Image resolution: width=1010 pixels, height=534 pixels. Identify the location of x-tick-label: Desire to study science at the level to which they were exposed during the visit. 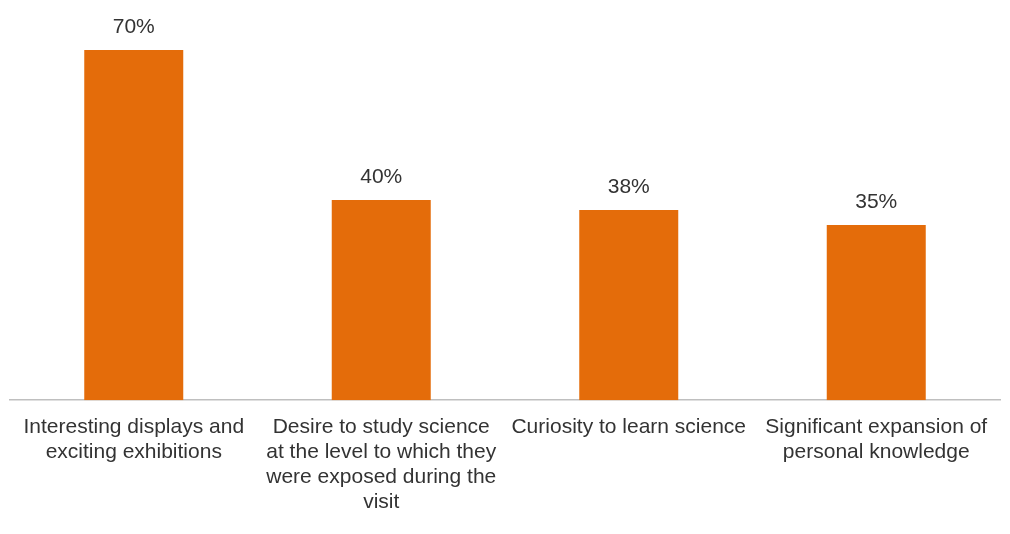
(381, 463).